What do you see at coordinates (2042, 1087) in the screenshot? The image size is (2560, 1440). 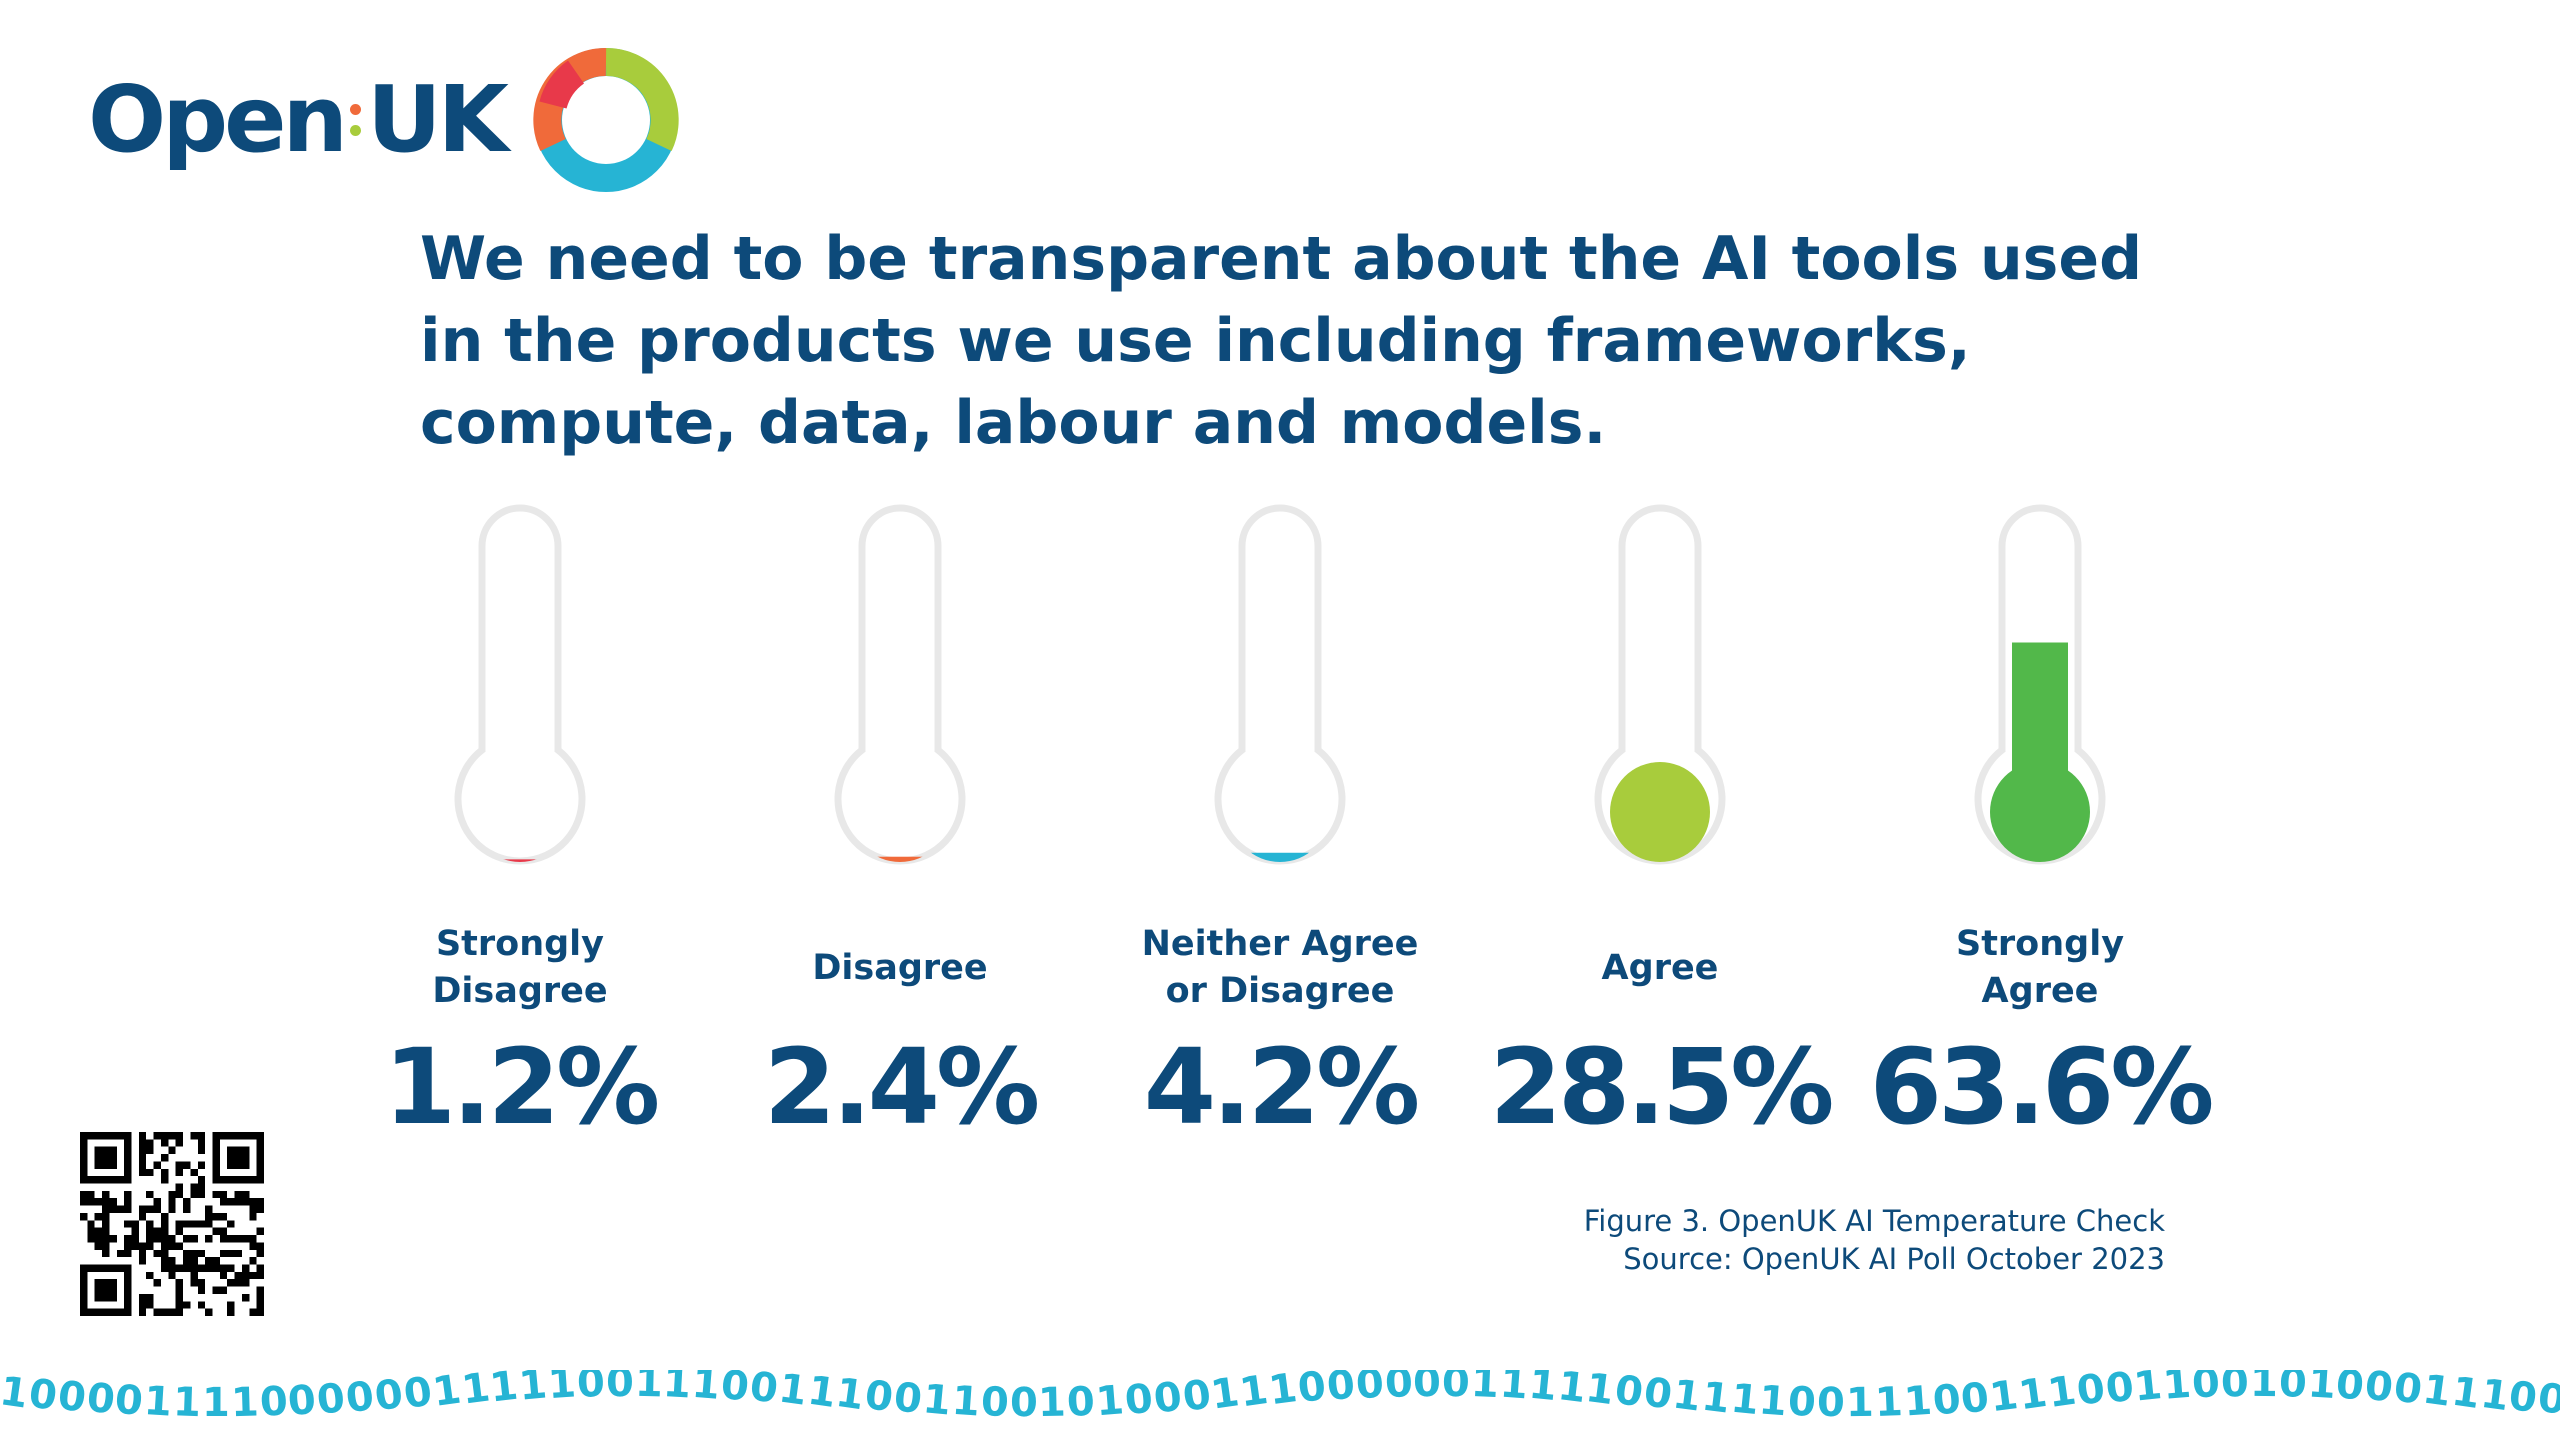 I see `percentage-label: 63.6%` at bounding box center [2042, 1087].